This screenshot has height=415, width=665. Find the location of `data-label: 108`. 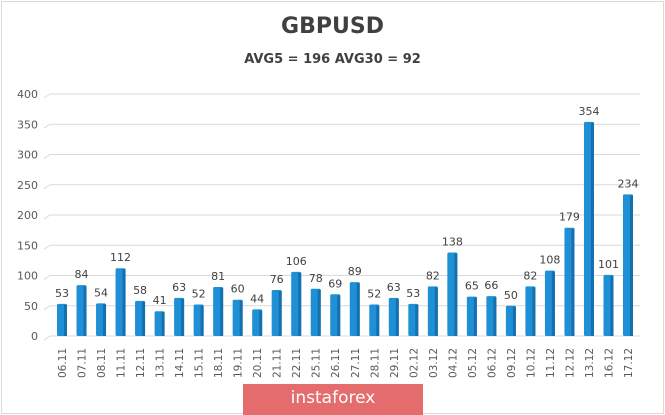

data-label: 108 is located at coordinates (549, 260).